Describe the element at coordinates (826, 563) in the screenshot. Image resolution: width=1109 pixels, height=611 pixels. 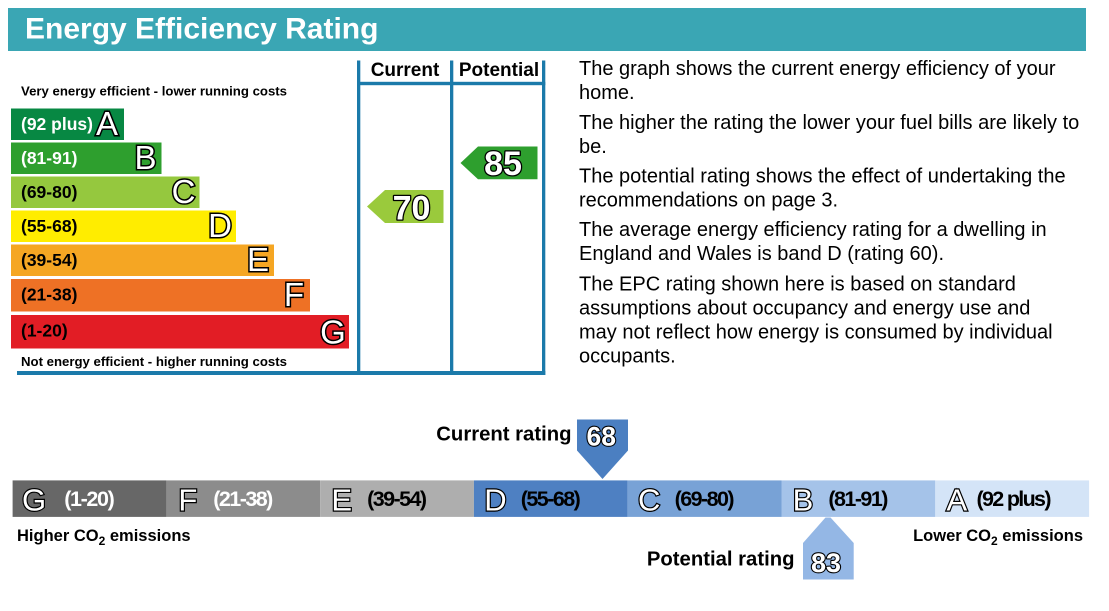
I see `svg-text: 83` at that location.